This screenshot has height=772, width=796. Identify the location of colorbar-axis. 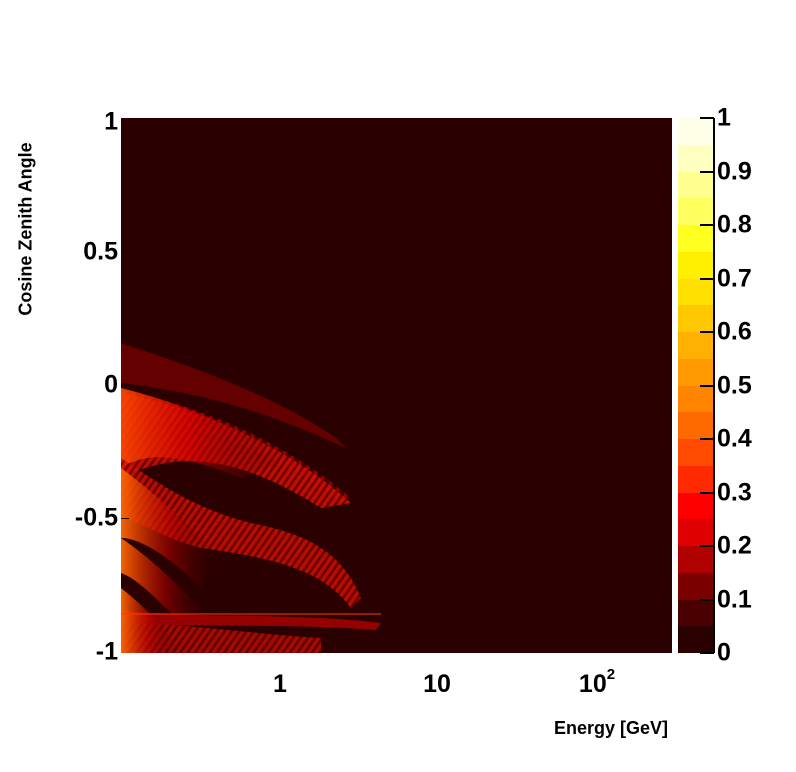
(714, 385).